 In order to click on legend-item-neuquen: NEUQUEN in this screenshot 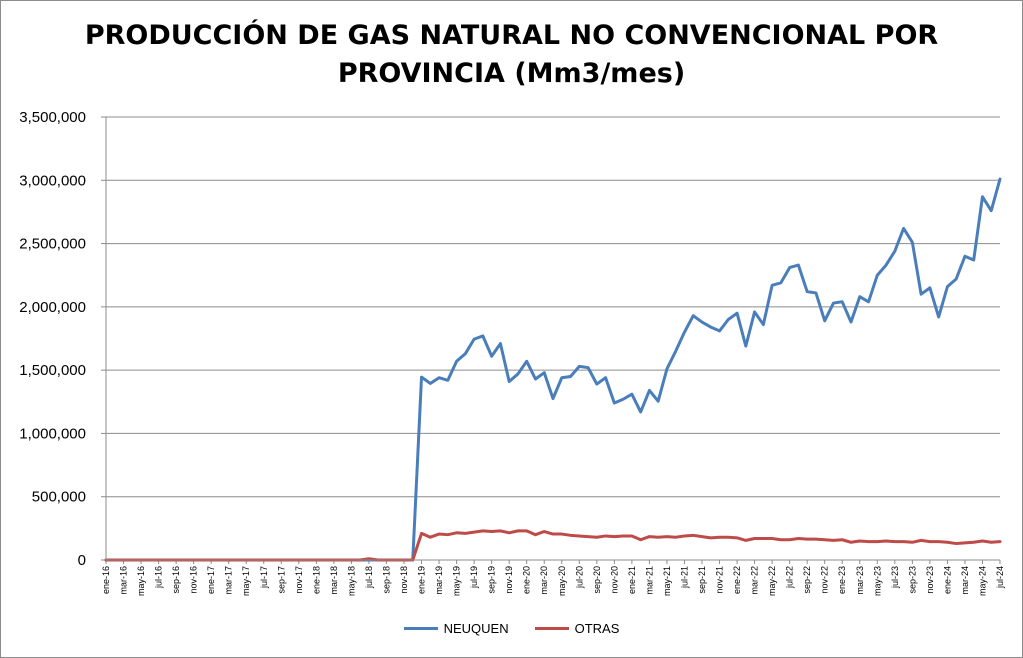, I will do `click(456, 628)`.